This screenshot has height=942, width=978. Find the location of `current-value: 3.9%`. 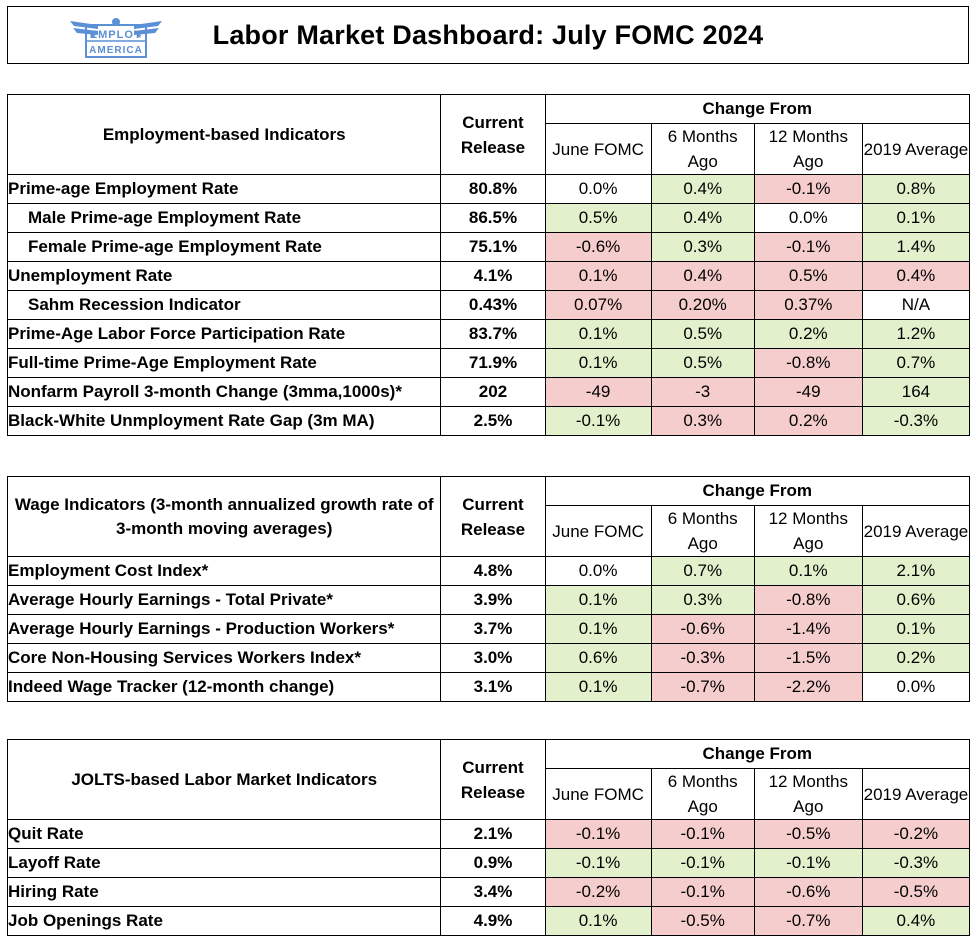

current-value: 3.9% is located at coordinates (493, 600).